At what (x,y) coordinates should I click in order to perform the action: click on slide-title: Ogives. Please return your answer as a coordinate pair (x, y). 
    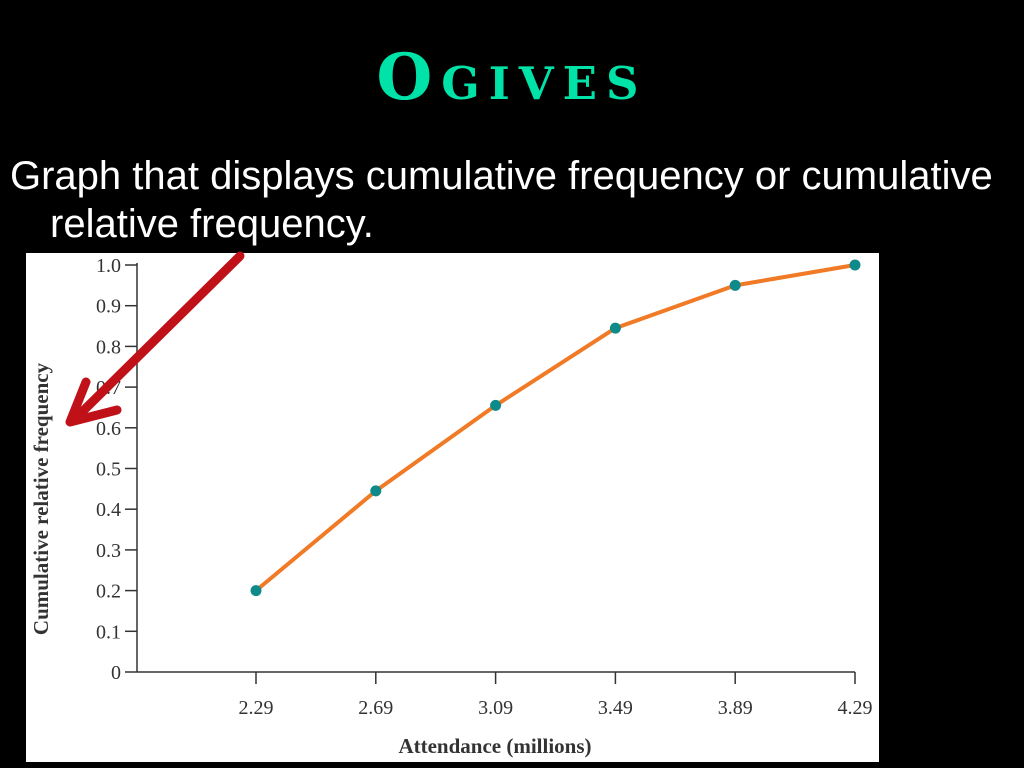
    Looking at the image, I should click on (512, 77).